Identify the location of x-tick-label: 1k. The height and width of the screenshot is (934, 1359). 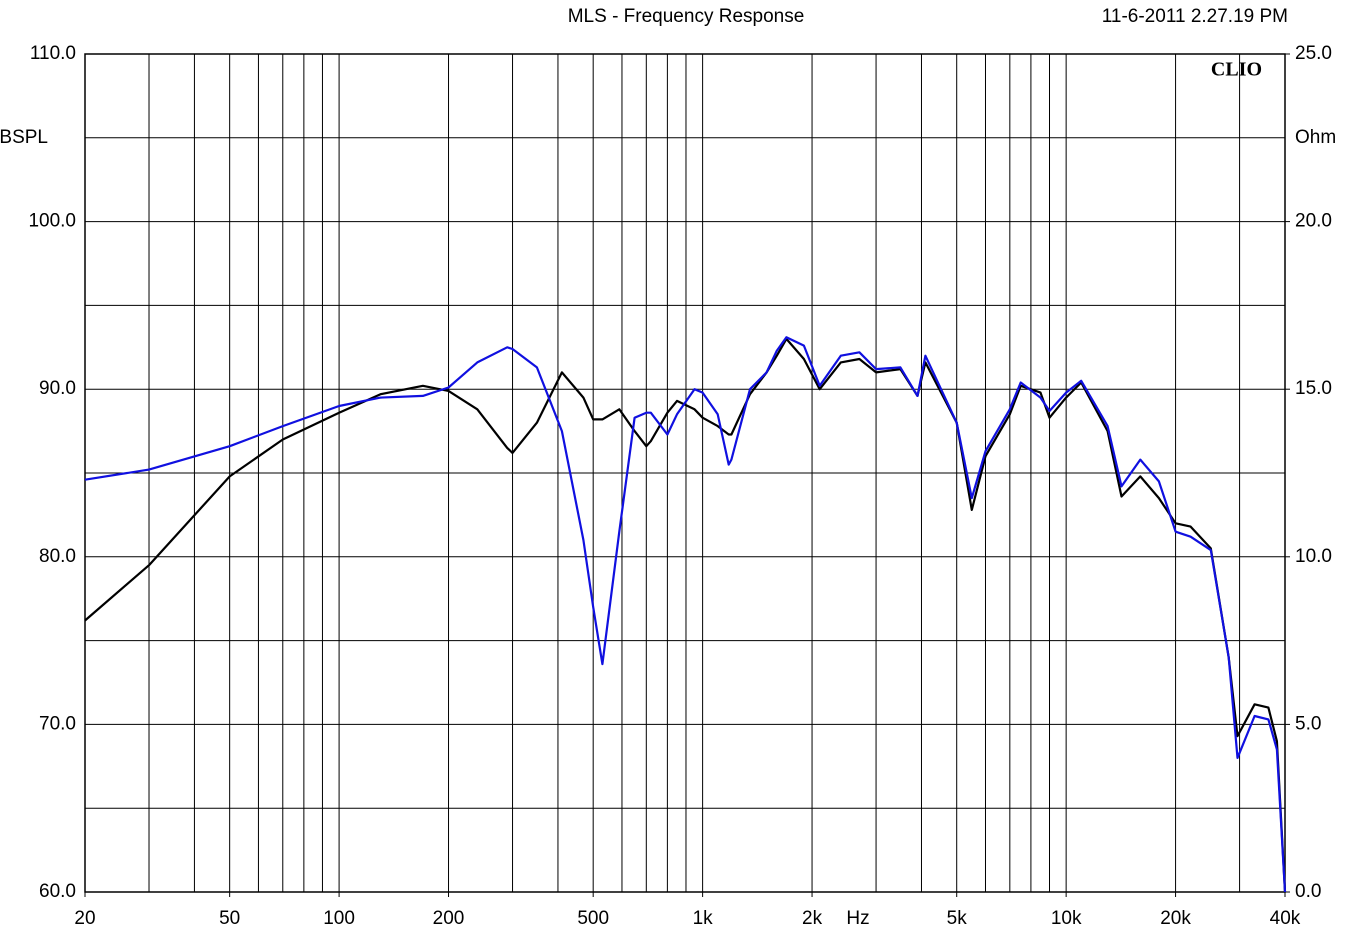
(703, 918).